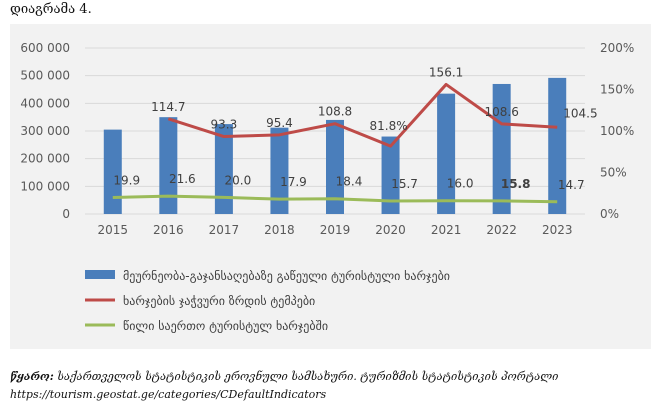 This screenshot has width=662, height=408. I want to click on right-axis-tick-label: 150%, so click(617, 90).